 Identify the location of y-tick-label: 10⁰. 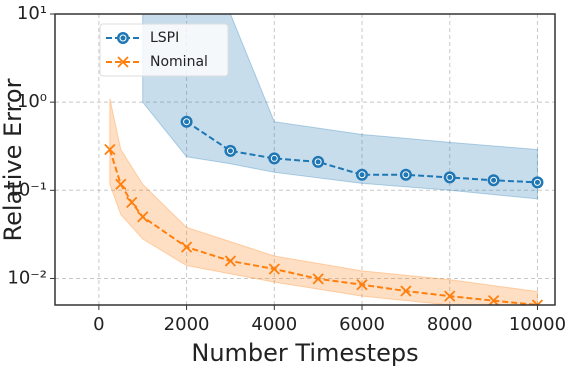
(32, 101).